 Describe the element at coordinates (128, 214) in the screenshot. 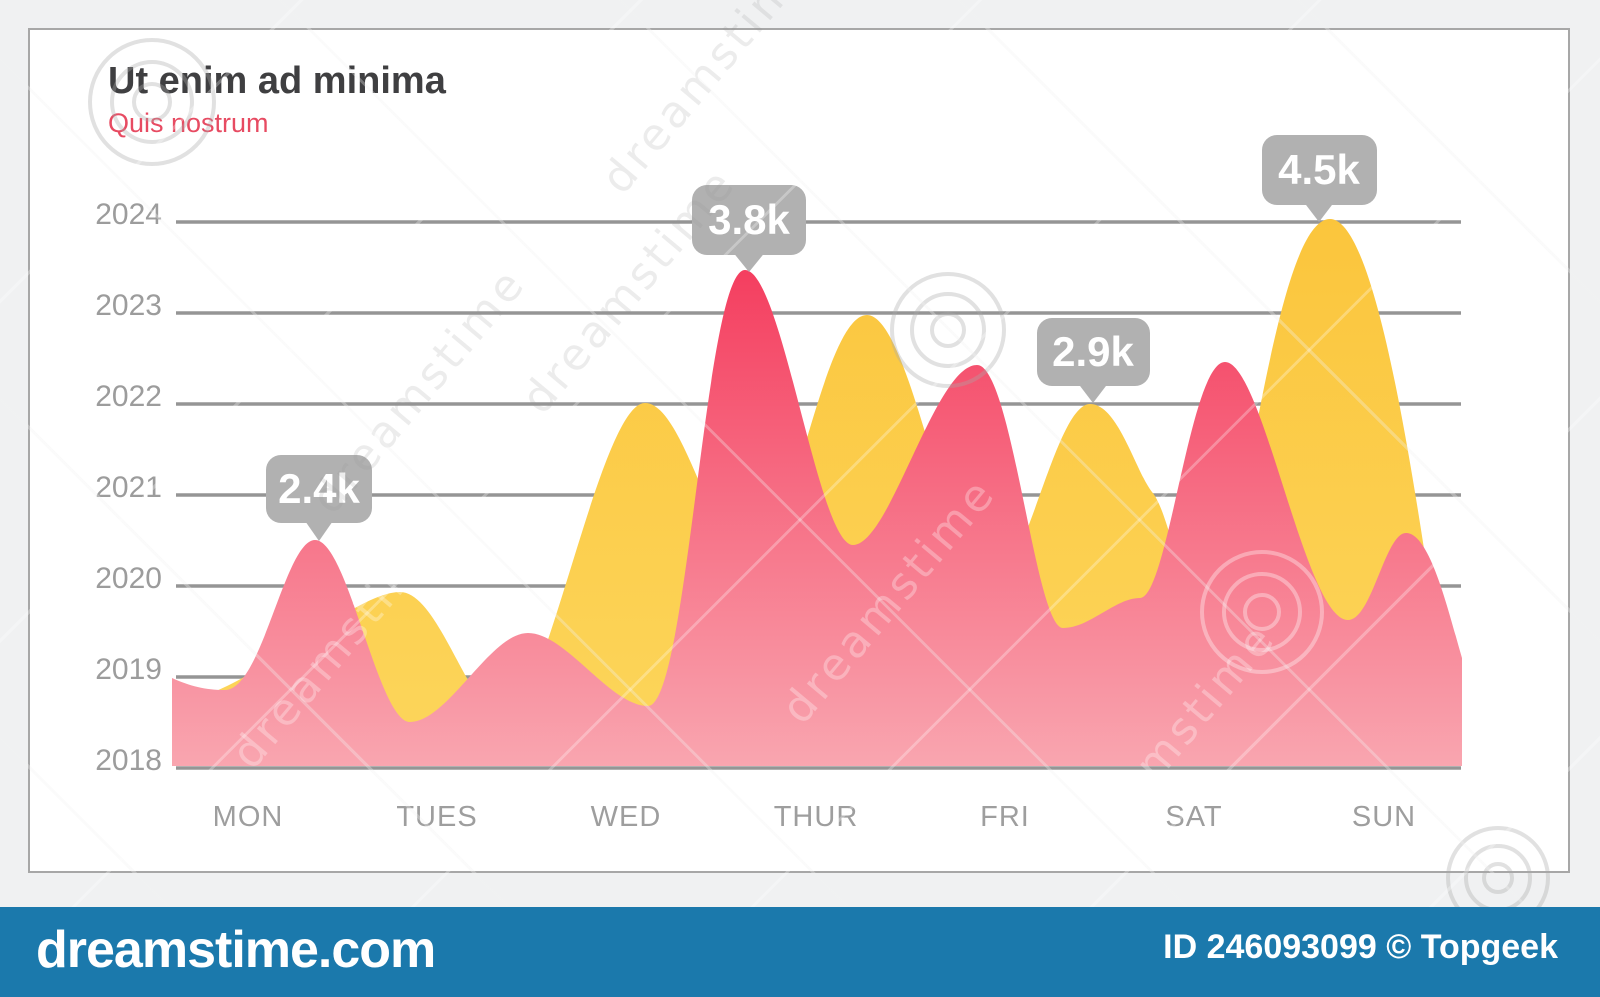

I see `y-tick: 2024` at that location.